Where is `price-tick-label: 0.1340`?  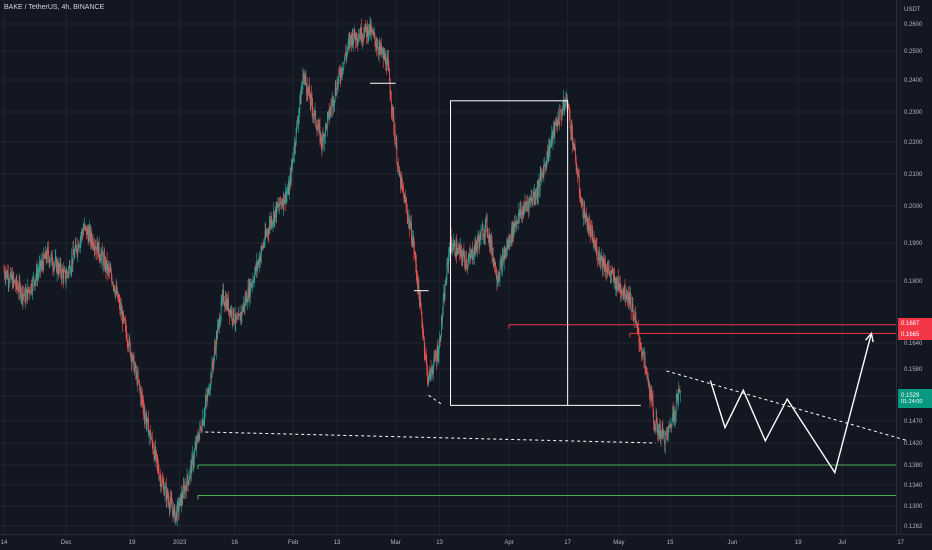 price-tick-label: 0.1340 is located at coordinates (913, 486).